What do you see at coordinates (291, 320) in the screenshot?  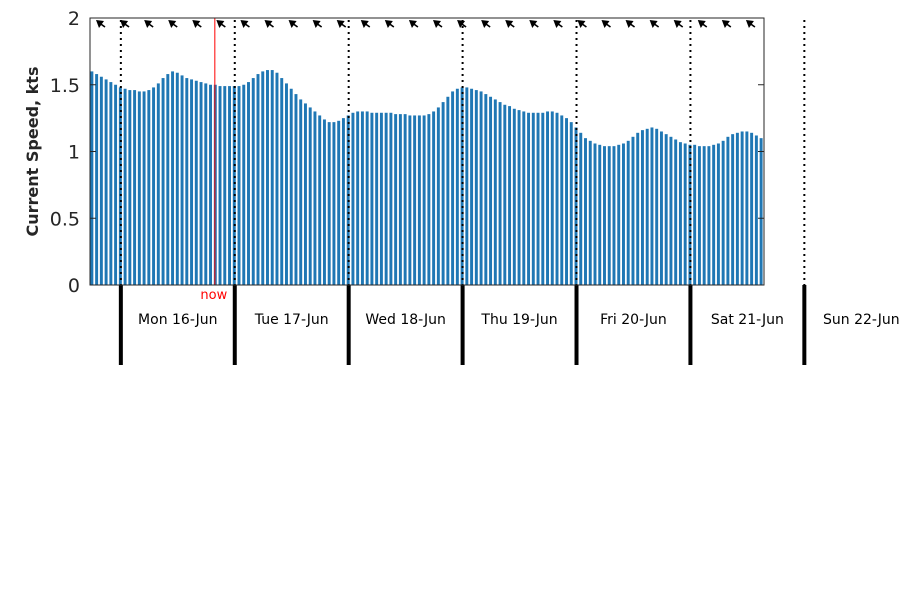 I see `day-label: Tue 17-Jun` at bounding box center [291, 320].